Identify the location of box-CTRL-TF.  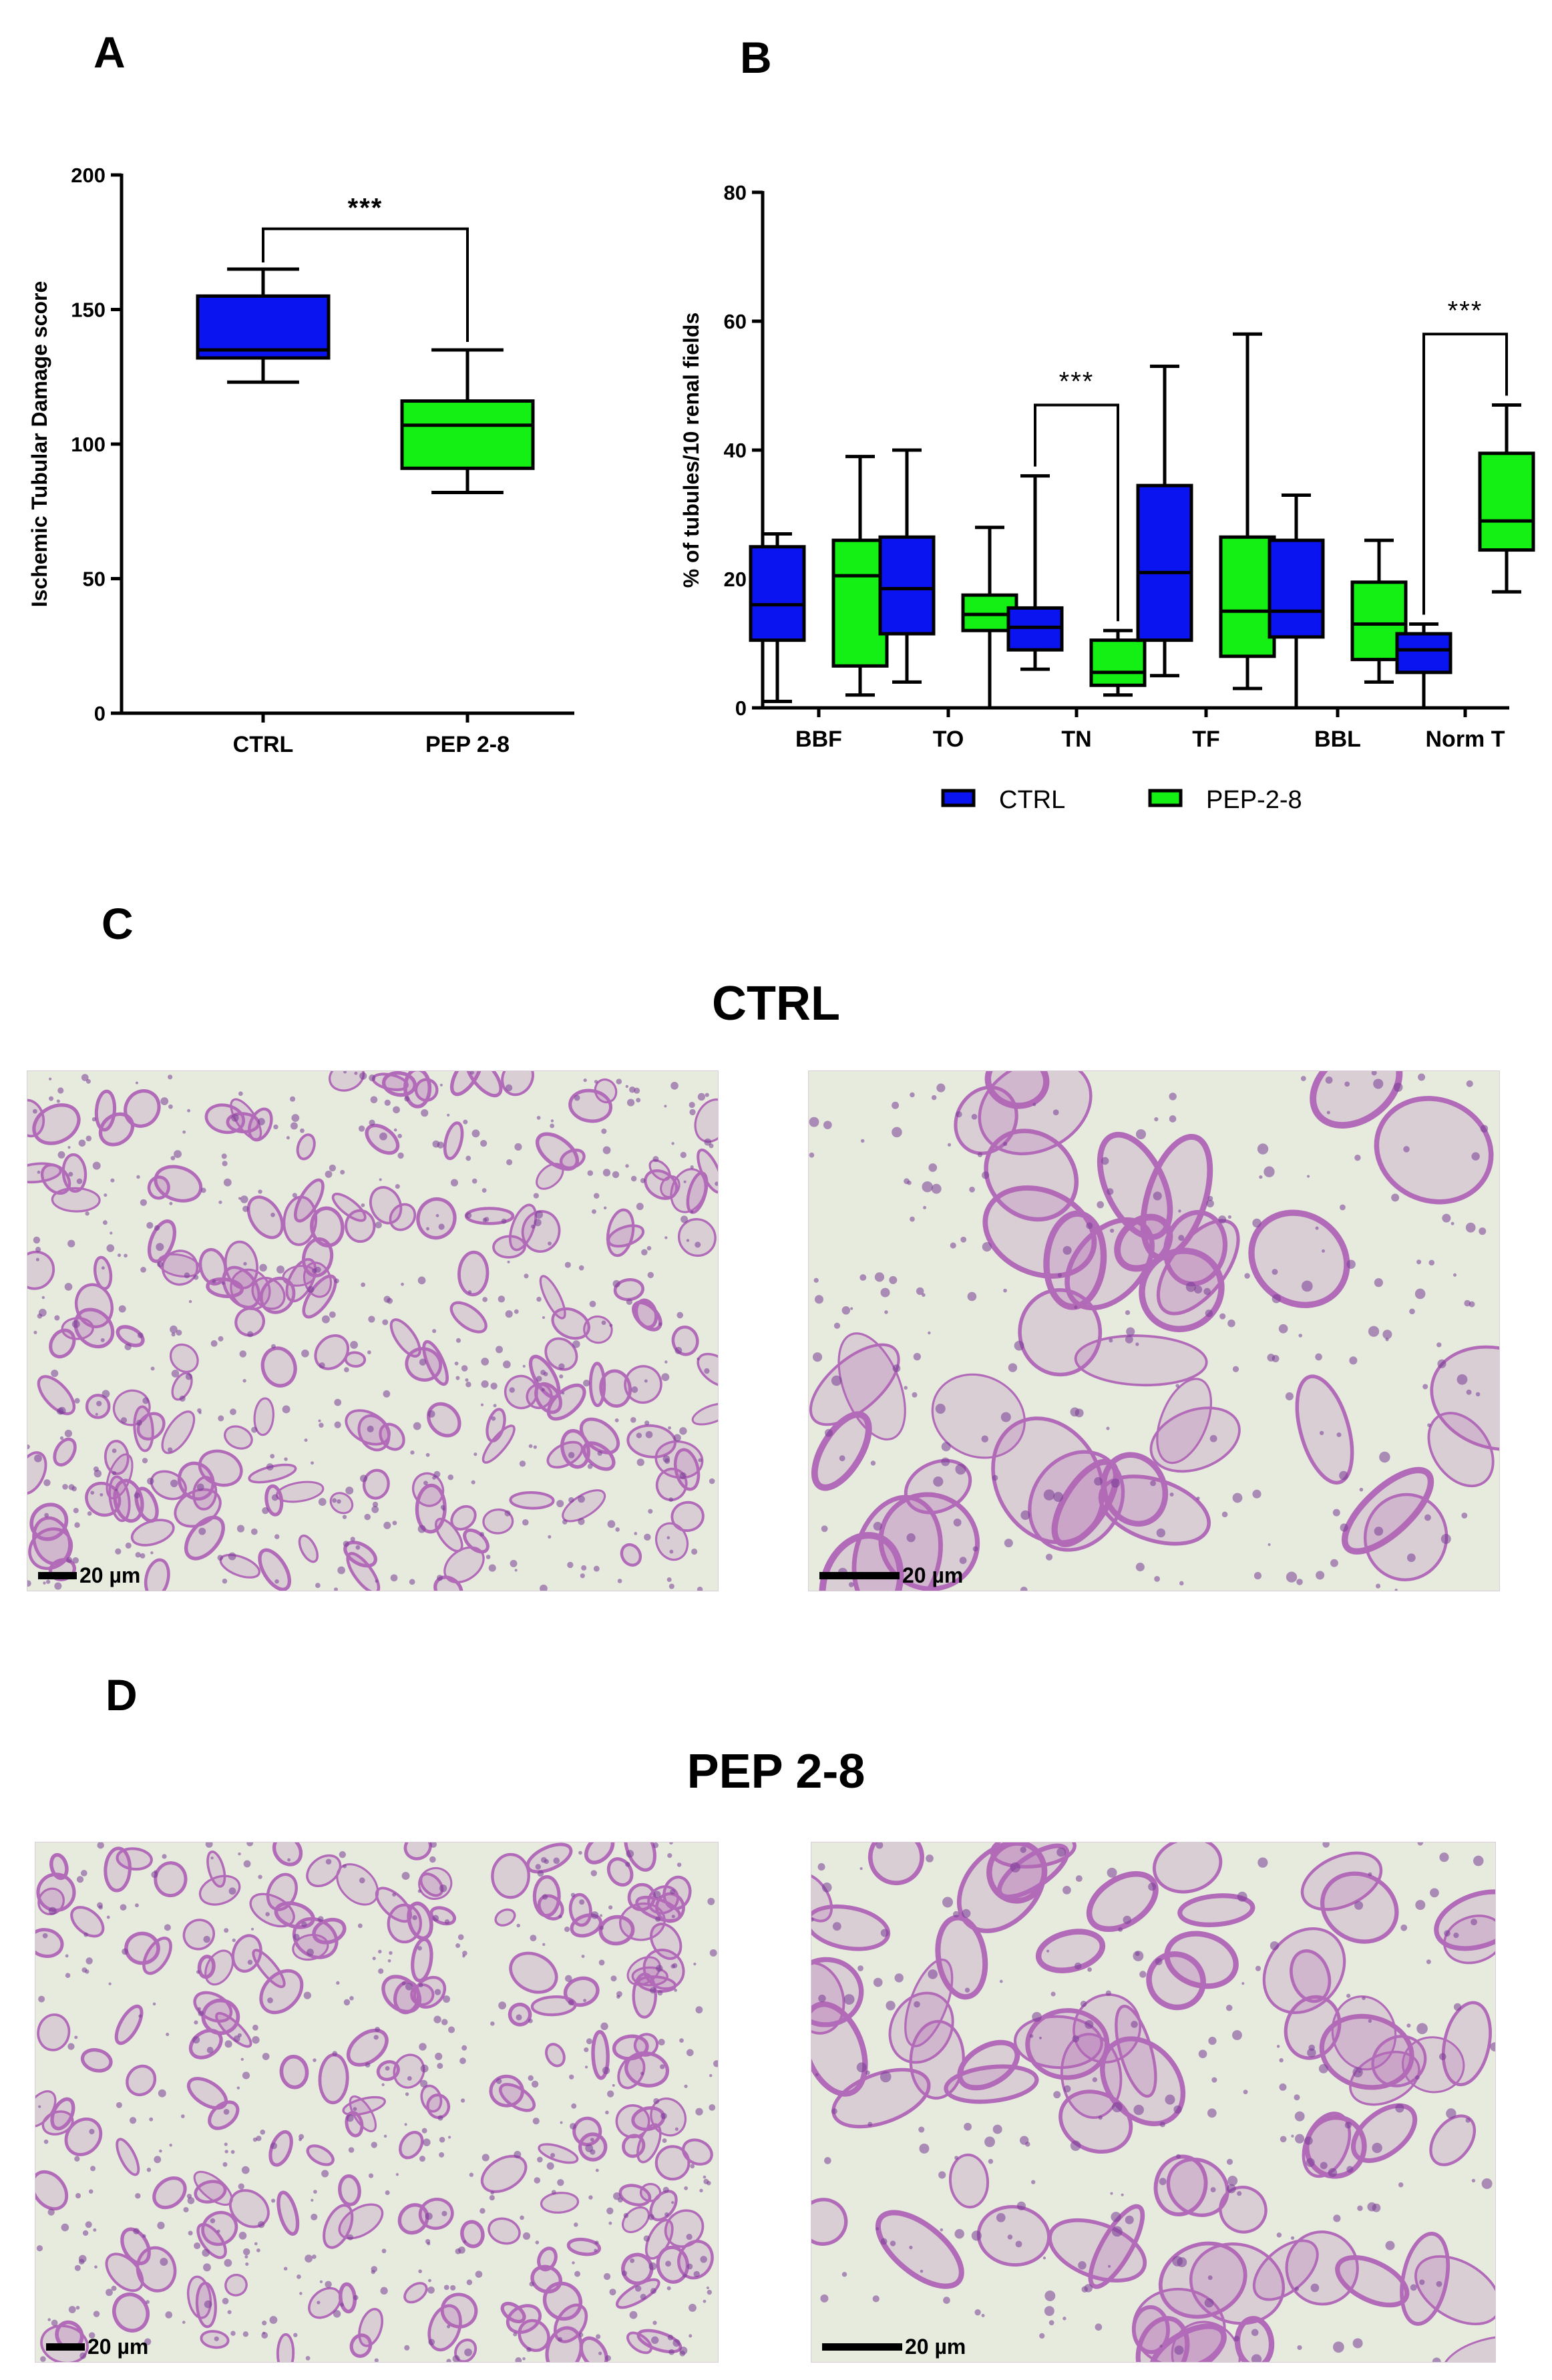
(1164, 521).